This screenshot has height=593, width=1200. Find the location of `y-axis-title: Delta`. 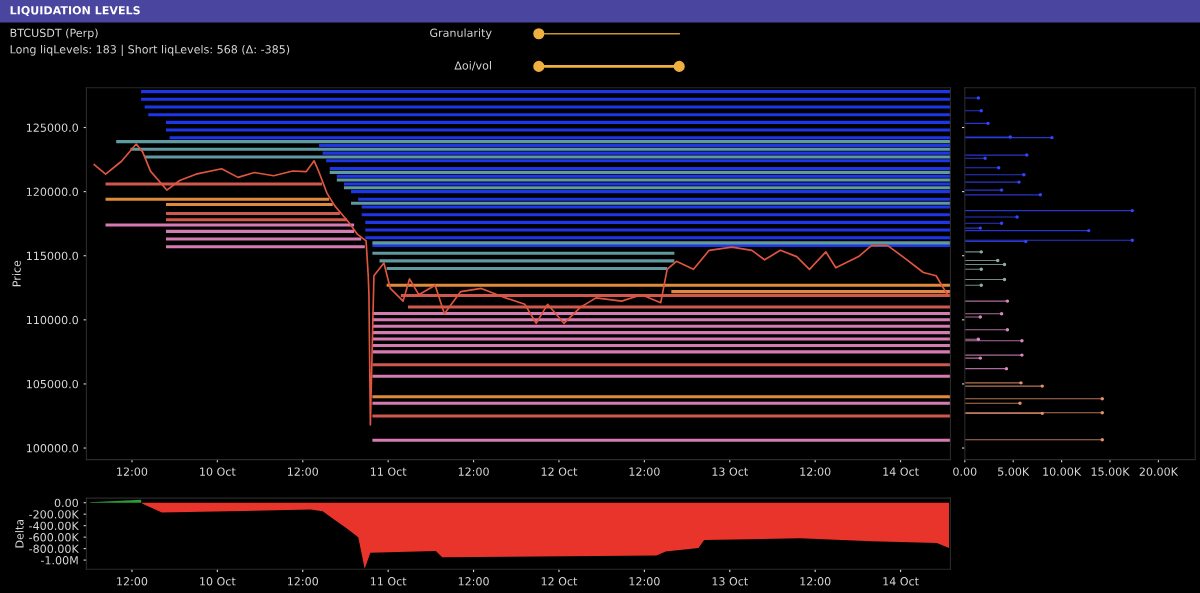

y-axis-title: Delta is located at coordinates (19, 533).